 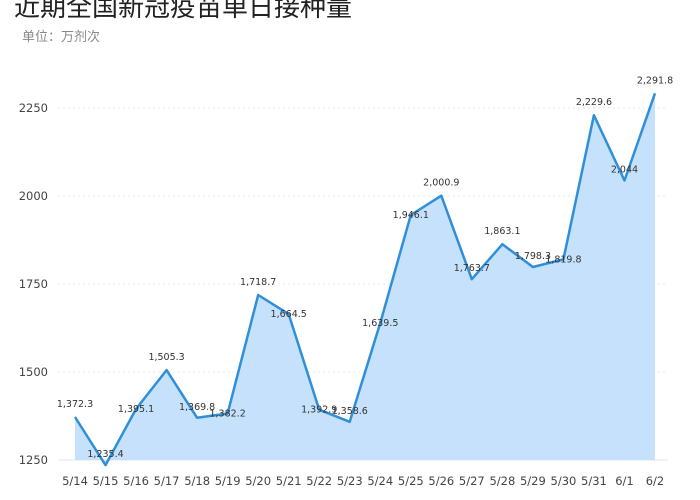 I want to click on x-tick-label: 5/15, so click(x=106, y=481).